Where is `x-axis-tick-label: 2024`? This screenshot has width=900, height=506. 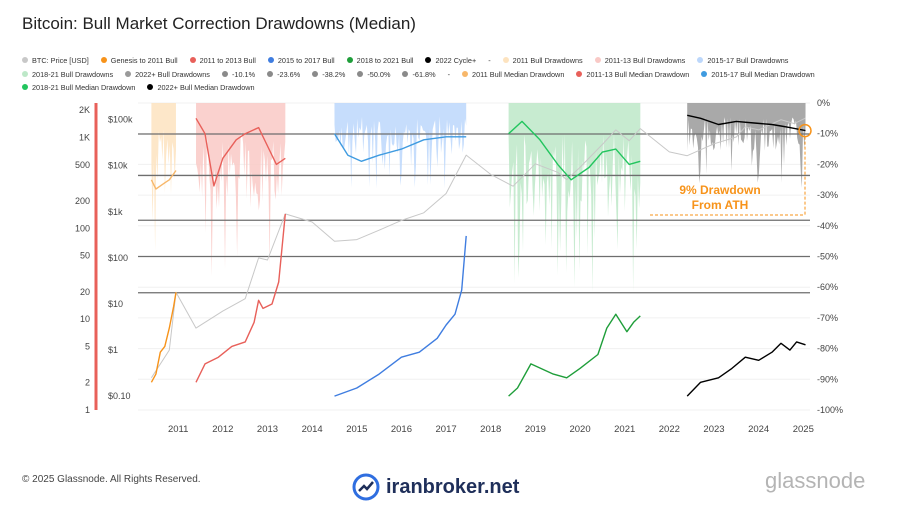 x-axis-tick-label: 2024 is located at coordinates (758, 429).